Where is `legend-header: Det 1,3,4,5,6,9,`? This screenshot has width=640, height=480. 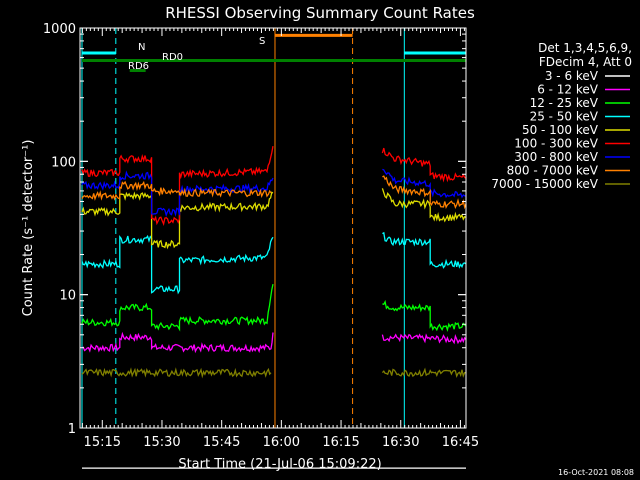
legend-header: Det 1,3,4,5,6,9, is located at coordinates (585, 48).